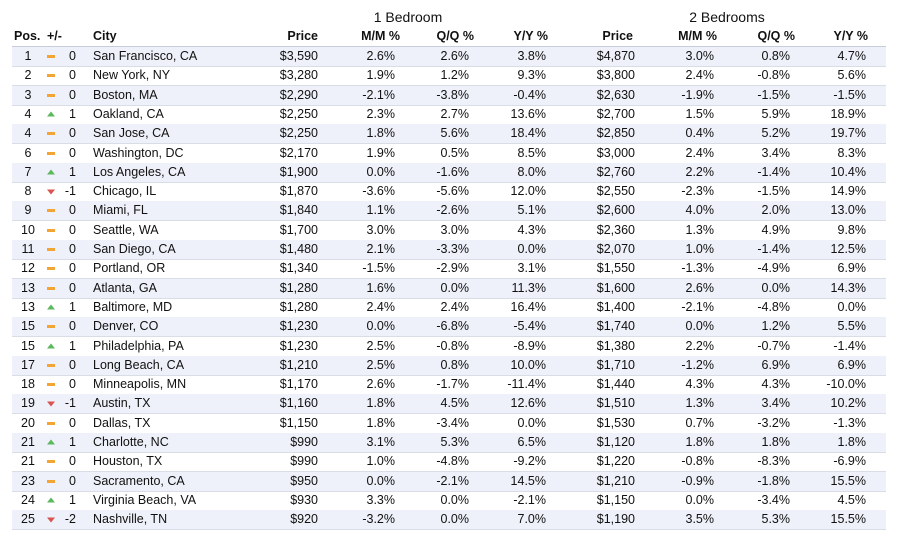  Describe the element at coordinates (452, 461) in the screenshot. I see `table-cell: -4.8%` at that location.